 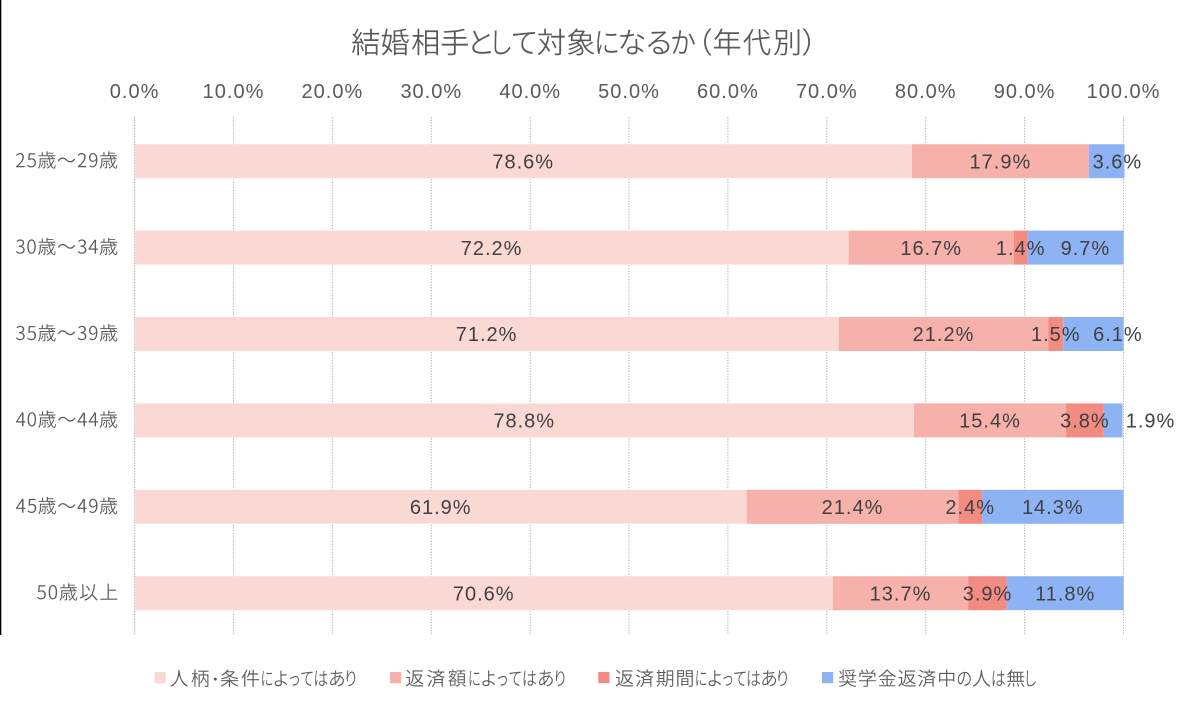 What do you see at coordinates (931, 249) in the screenshot?
I see `svg-text: 16.7%` at bounding box center [931, 249].